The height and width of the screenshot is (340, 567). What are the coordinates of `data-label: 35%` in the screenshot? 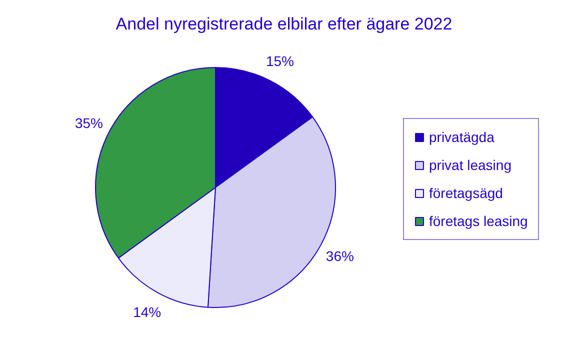 It's located at (88, 123).